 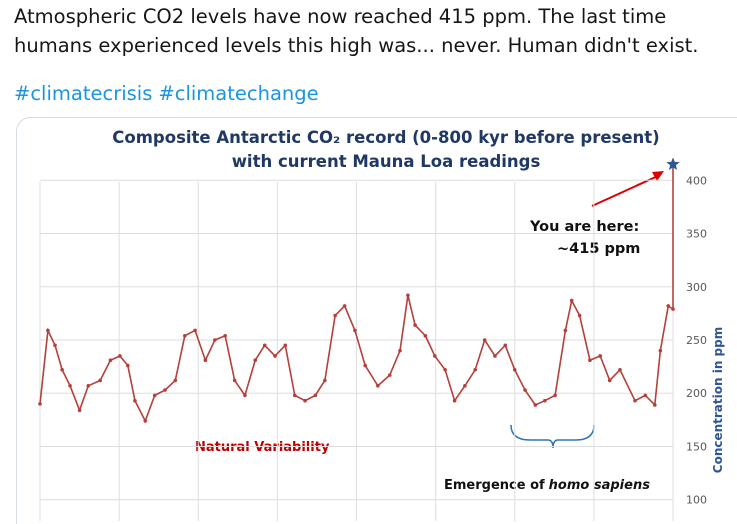 I want to click on annotation: Natural Variability, so click(x=262, y=447).